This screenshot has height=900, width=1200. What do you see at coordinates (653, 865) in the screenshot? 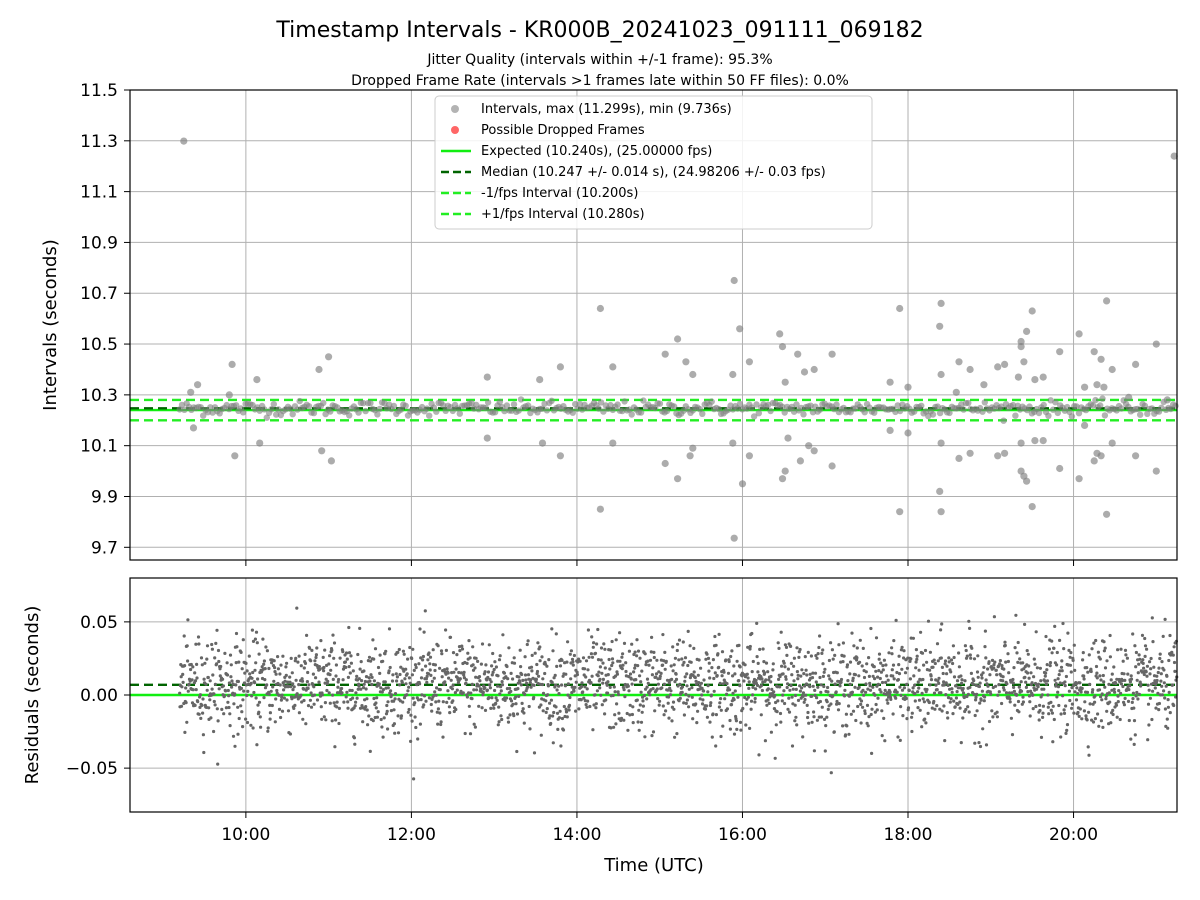
I see `x-axis-label: Time (UTC)` at bounding box center [653, 865].